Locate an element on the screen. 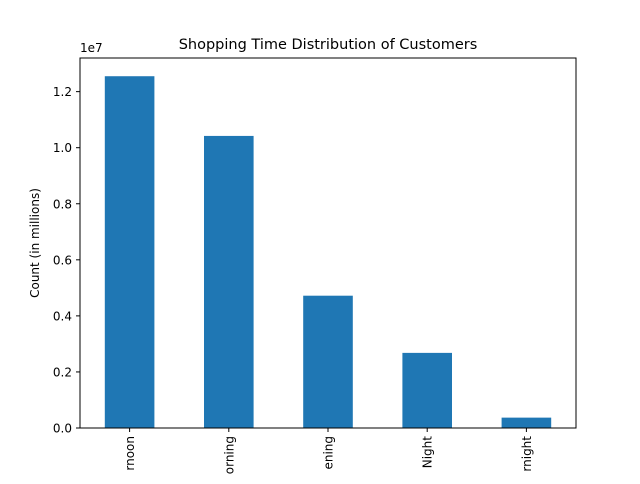 Image resolution: width=640 pixels, height=484 pixels. bar-morning is located at coordinates (229, 281).